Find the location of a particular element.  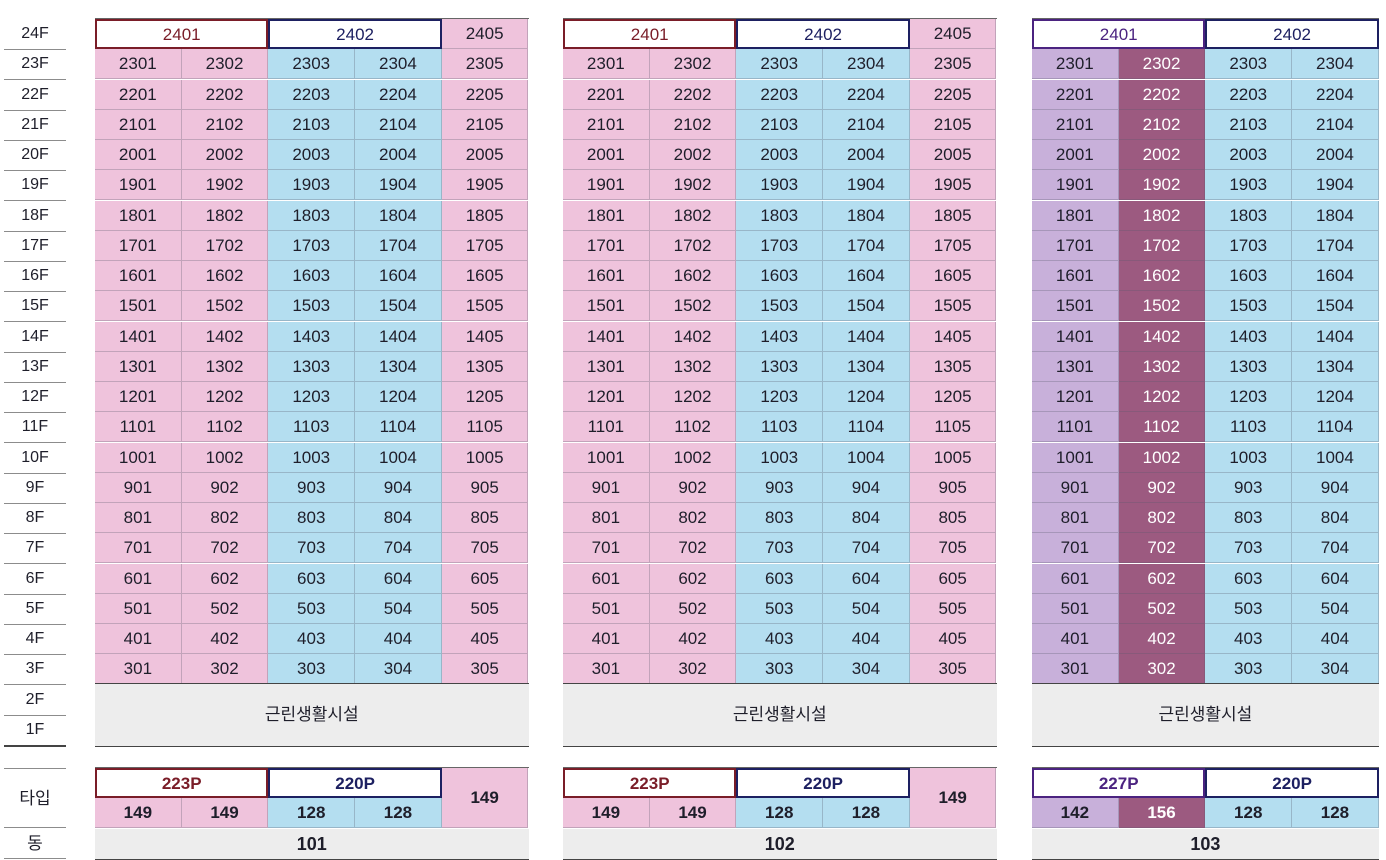

unit-2001: 2001 is located at coordinates (606, 155).